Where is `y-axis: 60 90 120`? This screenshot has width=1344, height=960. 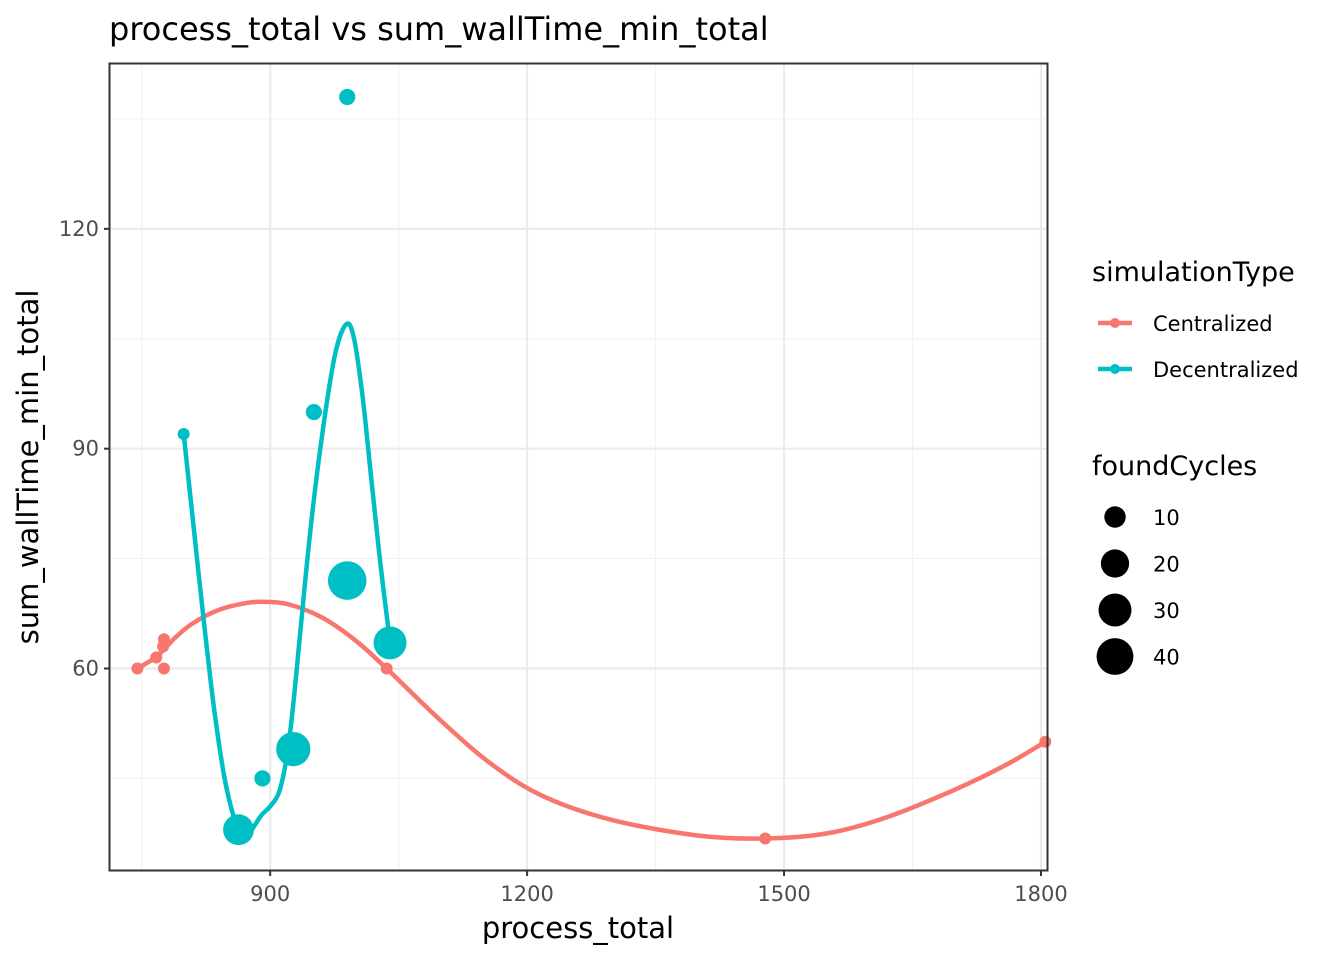
y-axis: 60 90 120 is located at coordinates (84, 449).